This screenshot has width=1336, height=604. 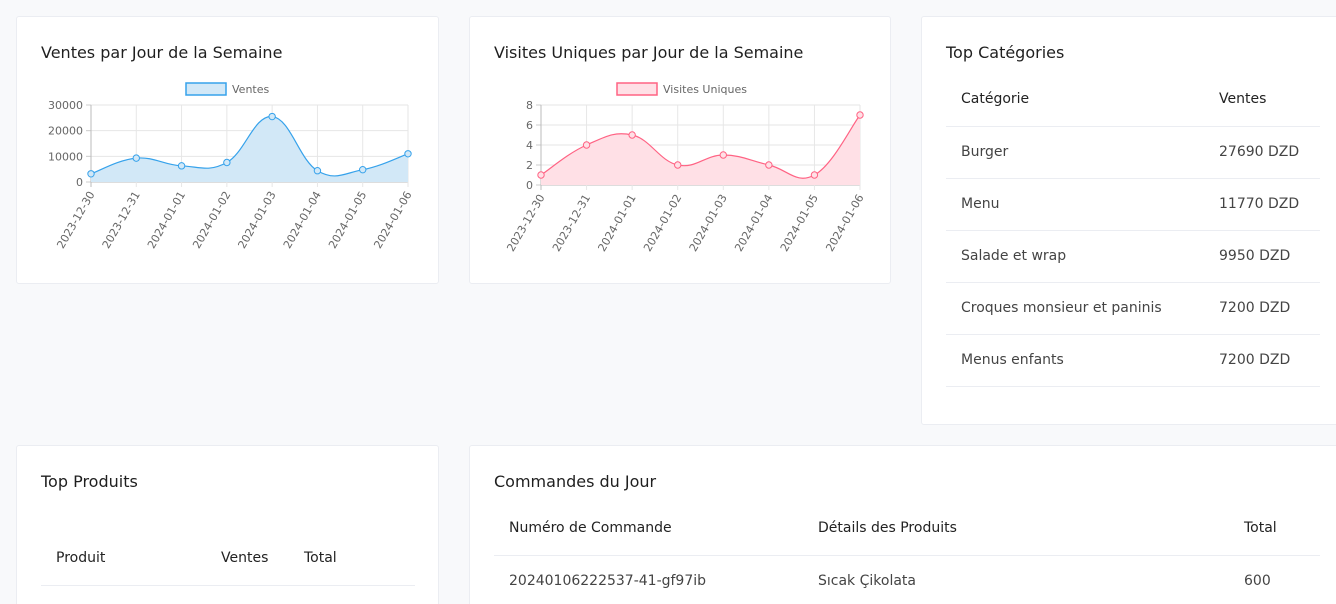 I want to click on column-header-category: Catégorie, so click(x=1075, y=99).